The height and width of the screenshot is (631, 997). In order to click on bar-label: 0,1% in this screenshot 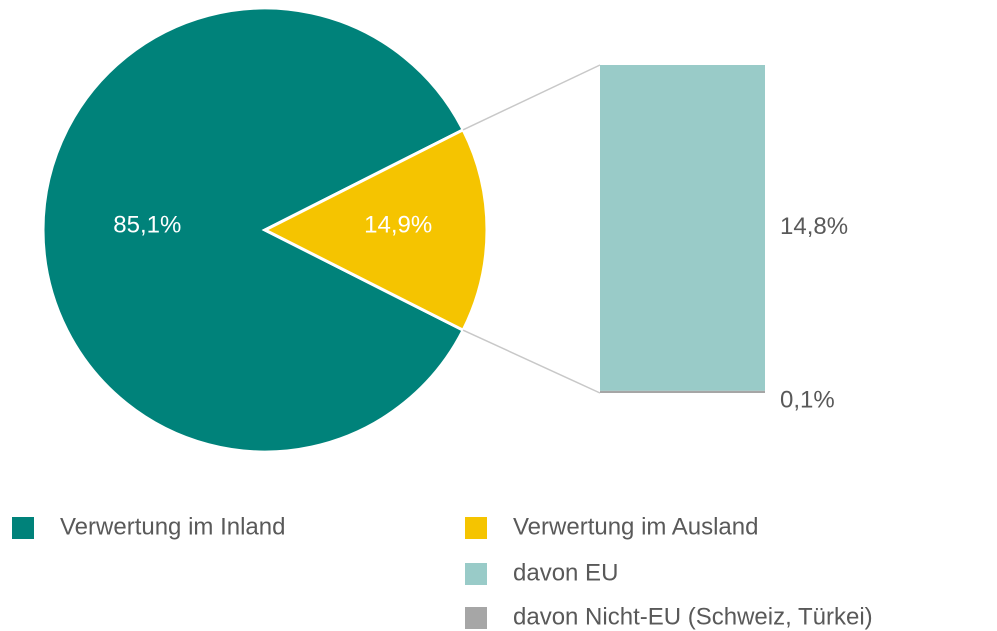, I will do `click(807, 399)`.